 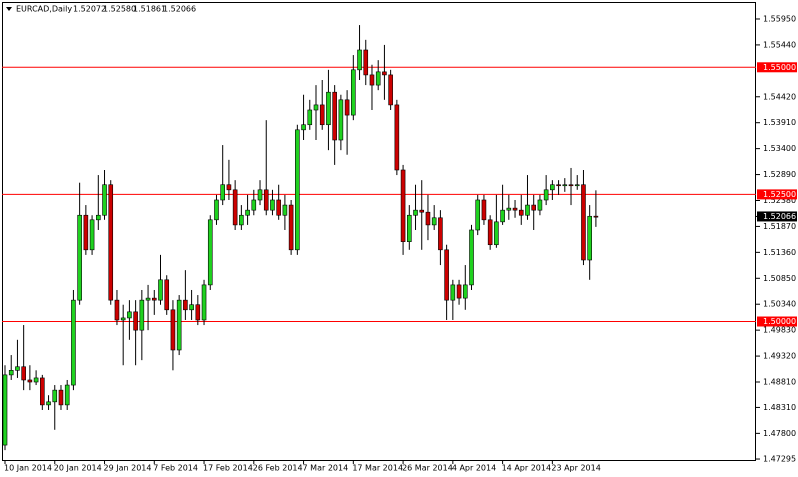 I want to click on ohlc-open: 1.52072, so click(x=89, y=9).